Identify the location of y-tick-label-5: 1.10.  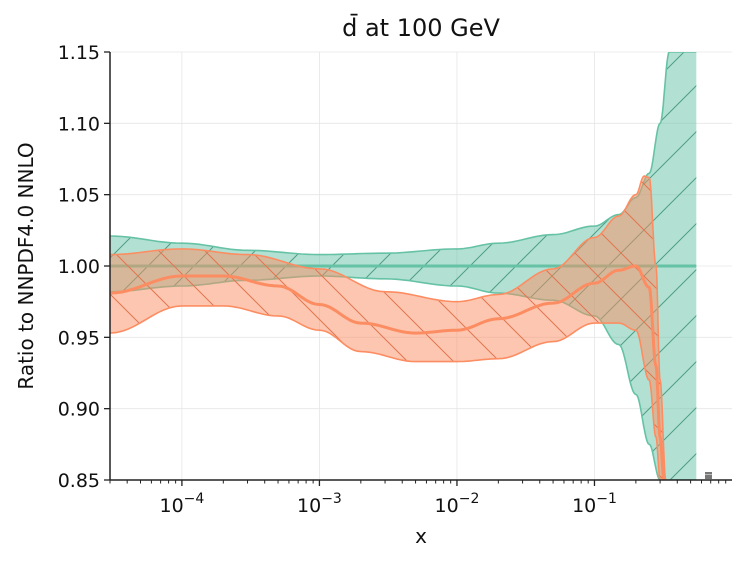
(79, 124).